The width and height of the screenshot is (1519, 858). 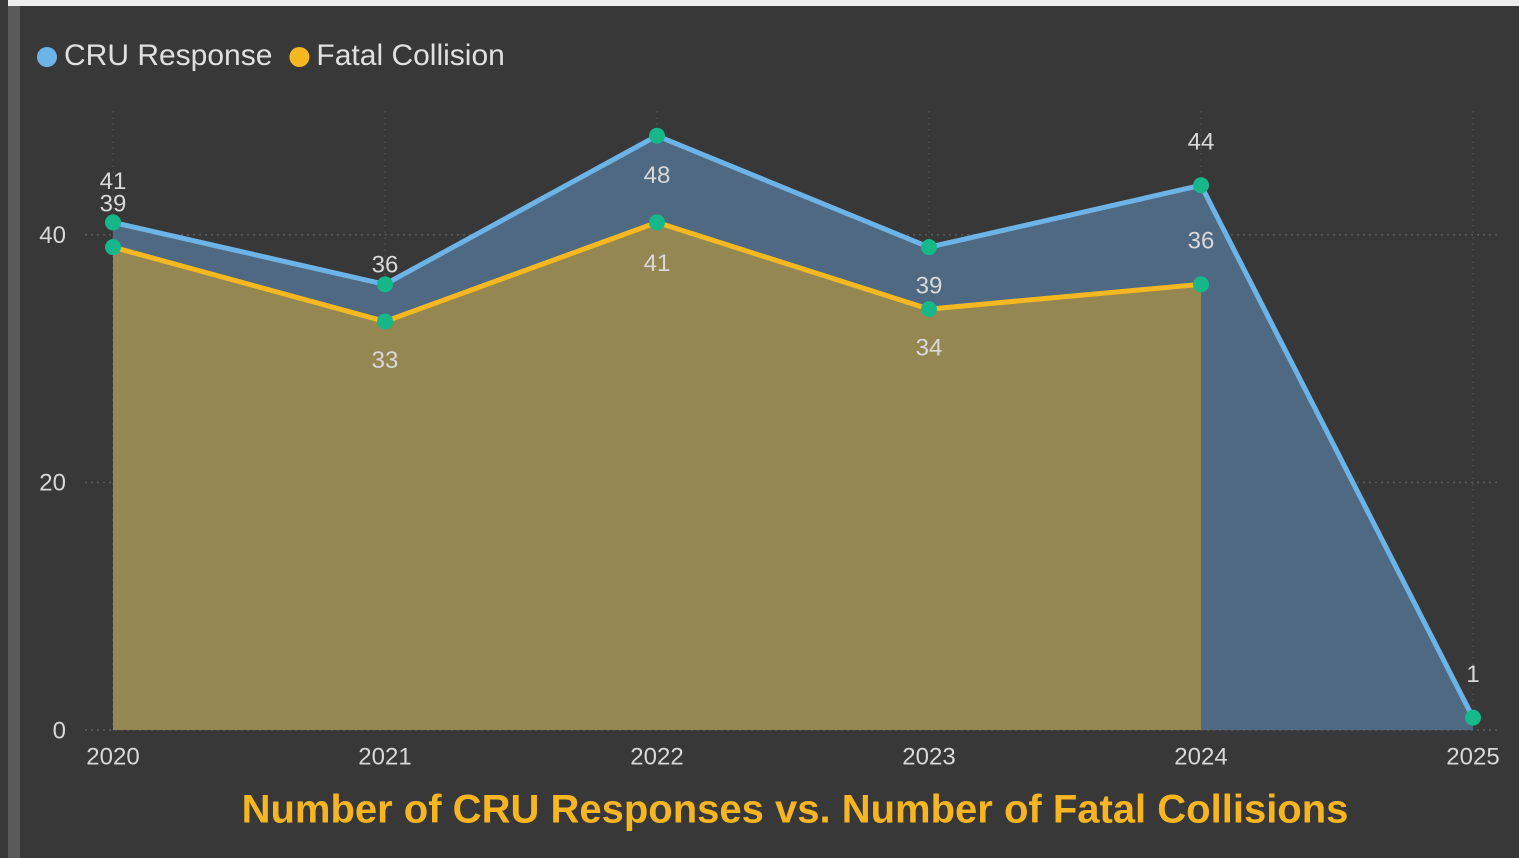 I want to click on data-label: 48, so click(x=657, y=175).